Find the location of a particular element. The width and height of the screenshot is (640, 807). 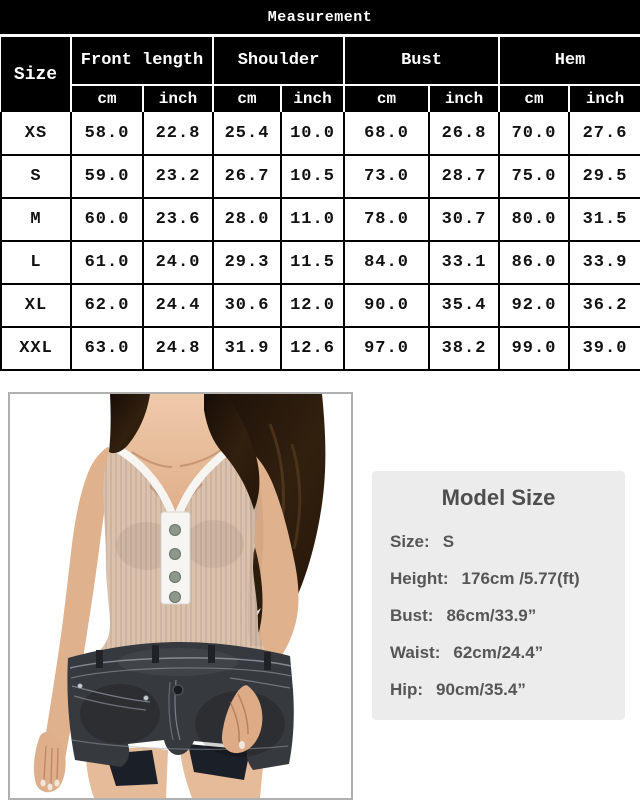

jeans-button is located at coordinates (178, 690).